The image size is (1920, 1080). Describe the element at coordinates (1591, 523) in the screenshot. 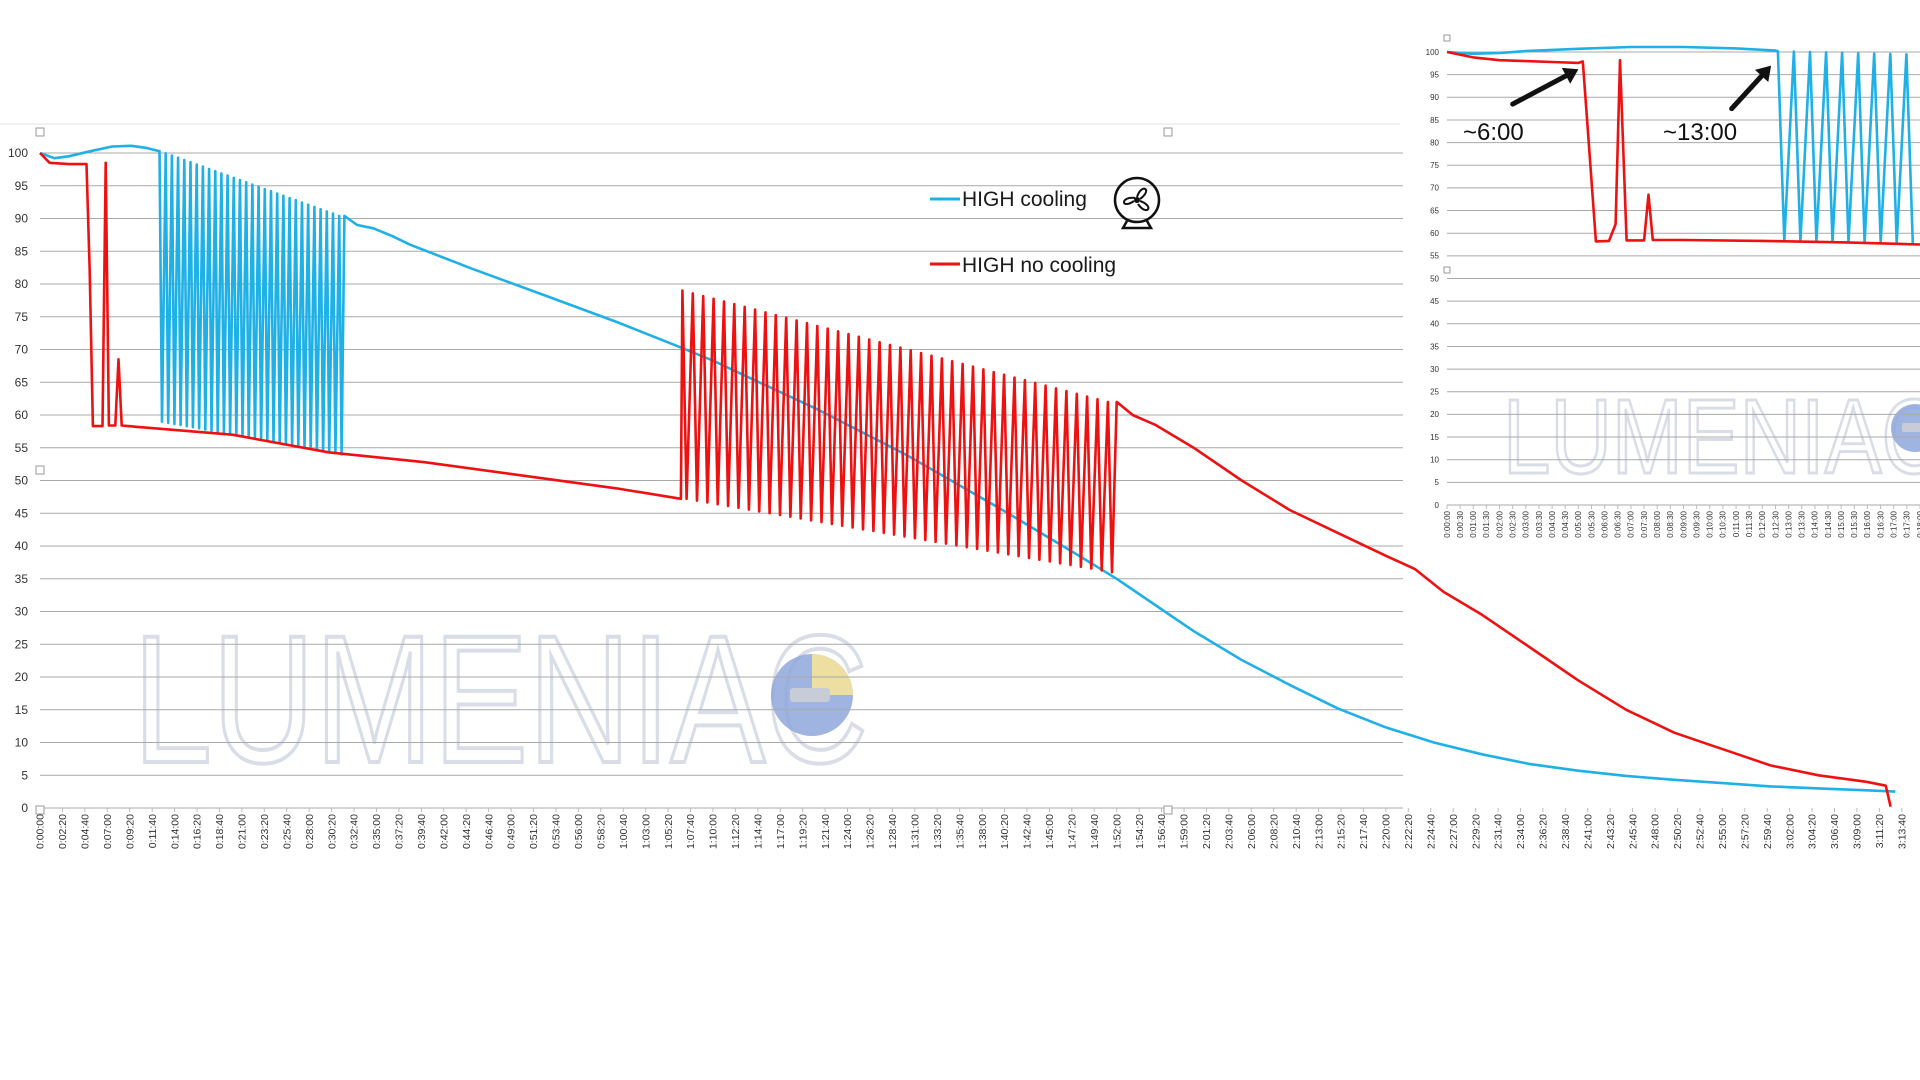

I see `x-tick-label: 0:05:30` at that location.